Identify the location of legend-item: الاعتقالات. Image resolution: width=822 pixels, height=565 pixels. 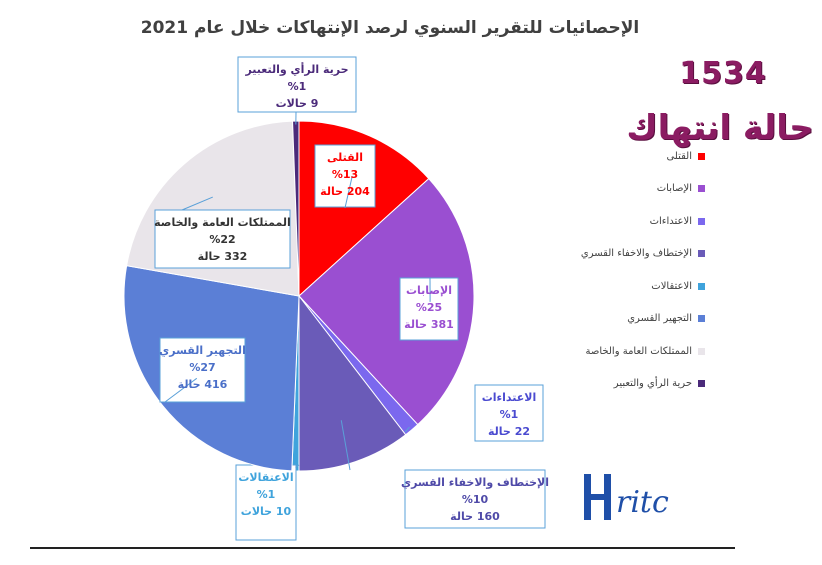
(625, 286).